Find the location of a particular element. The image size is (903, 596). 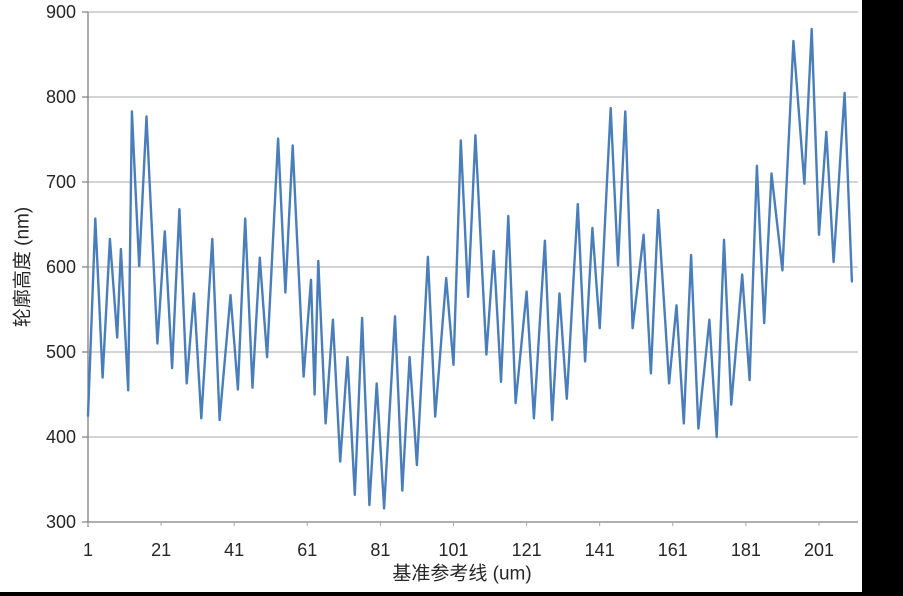

x-tick-label: 81 is located at coordinates (380, 550).